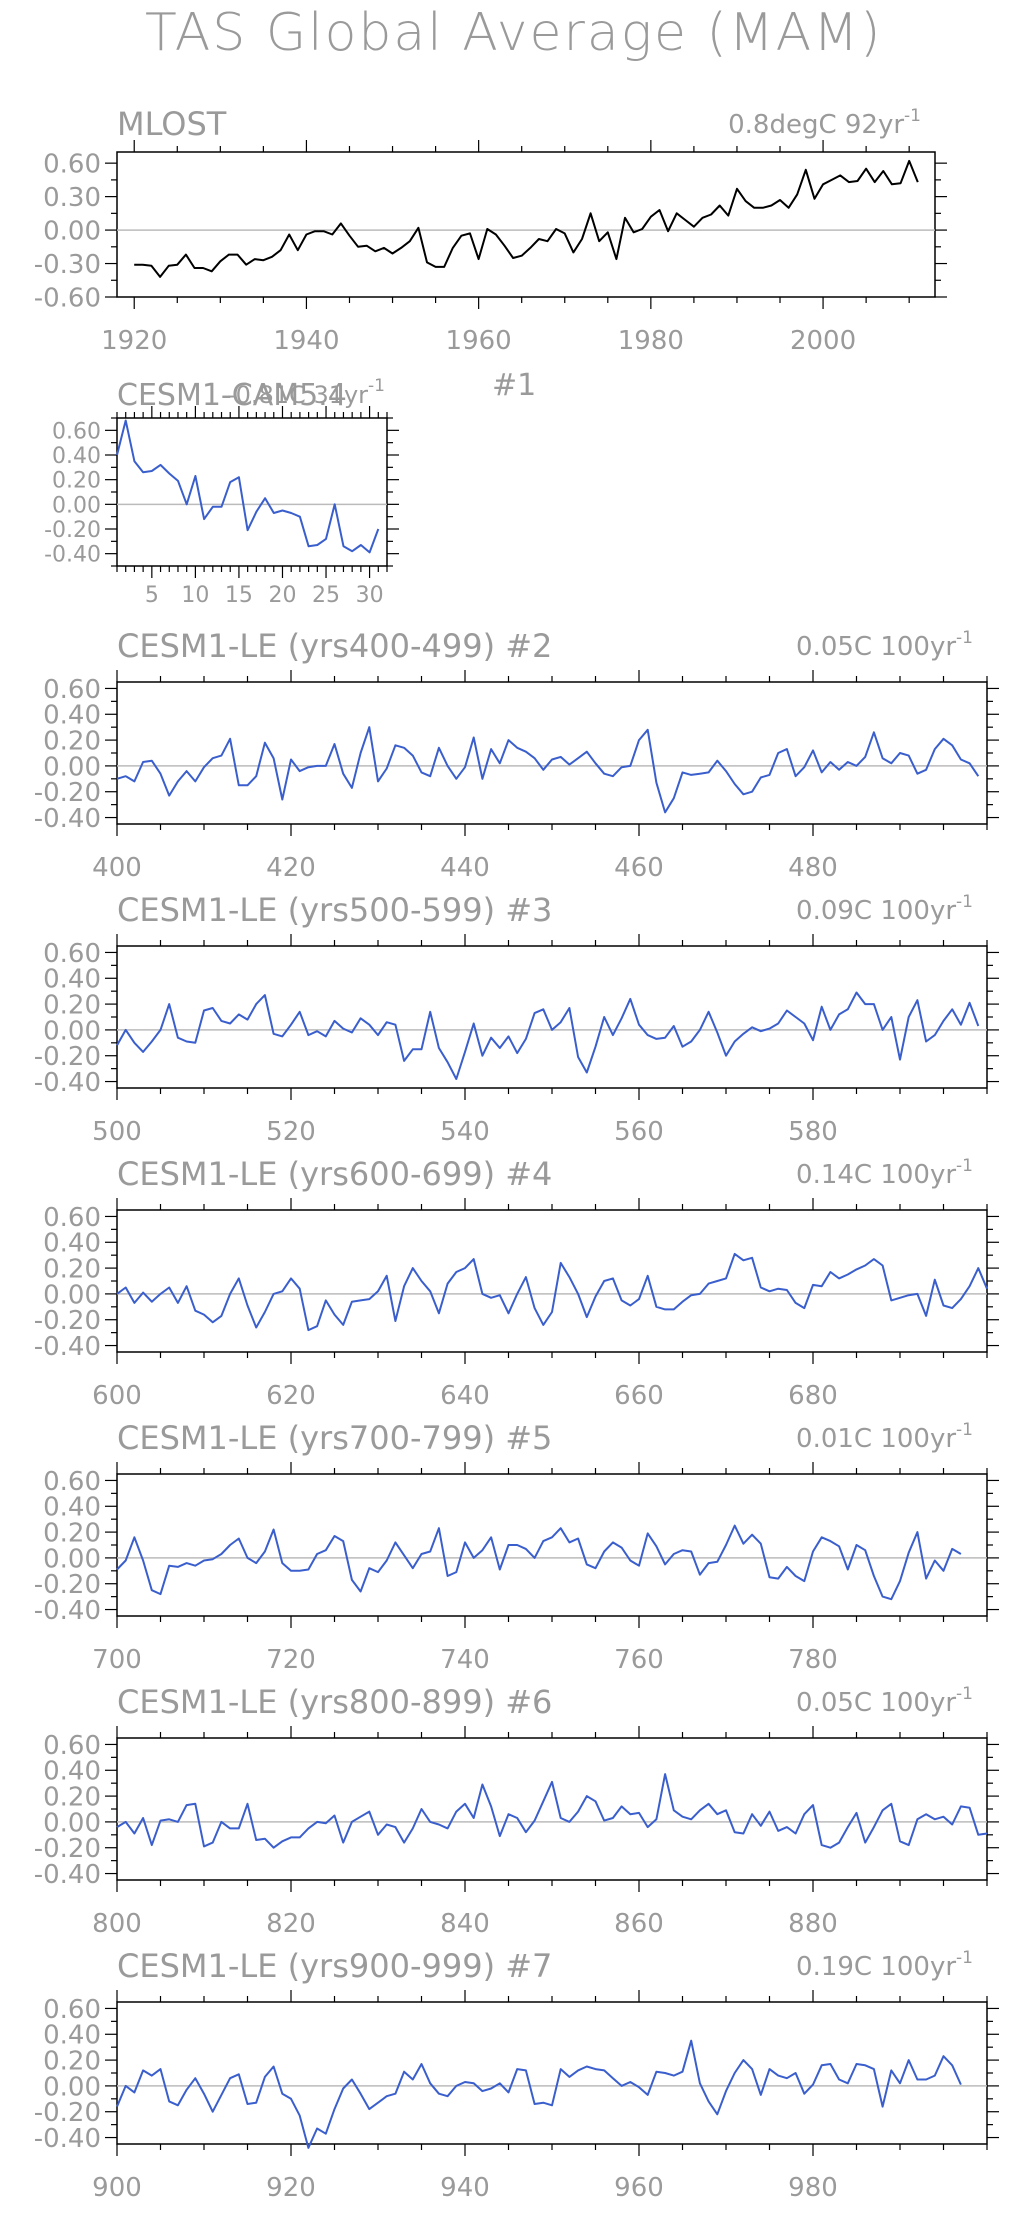 The width and height of the screenshot is (1018, 2220). I want to click on x-tick-label: 560, so click(639, 1132).